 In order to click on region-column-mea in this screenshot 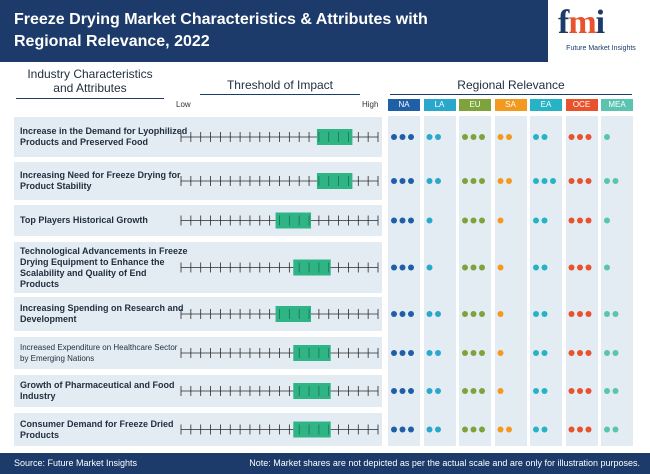, I will do `click(617, 281)`.